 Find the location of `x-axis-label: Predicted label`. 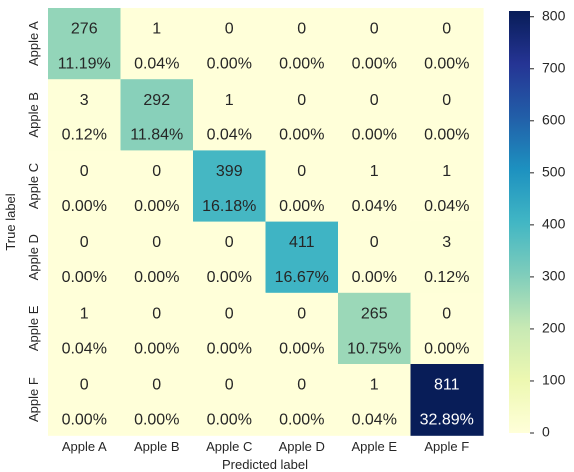

x-axis-label: Predicted label is located at coordinates (265, 464).